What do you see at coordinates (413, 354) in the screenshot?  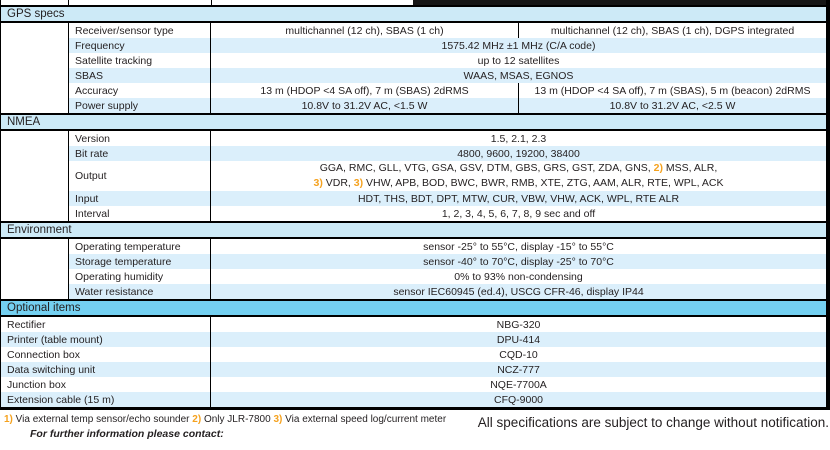 I see `table-row: Connection box CQD-10` at bounding box center [413, 354].